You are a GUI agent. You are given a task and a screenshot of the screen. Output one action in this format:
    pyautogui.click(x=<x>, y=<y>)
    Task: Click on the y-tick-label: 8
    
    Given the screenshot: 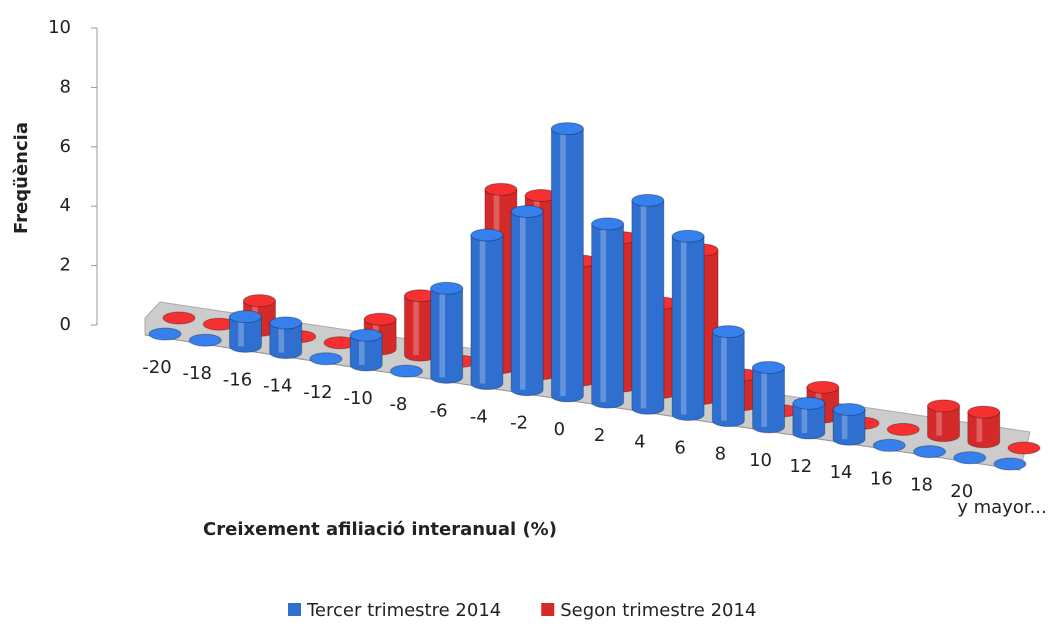 What is the action you would take?
    pyautogui.click(x=65, y=86)
    